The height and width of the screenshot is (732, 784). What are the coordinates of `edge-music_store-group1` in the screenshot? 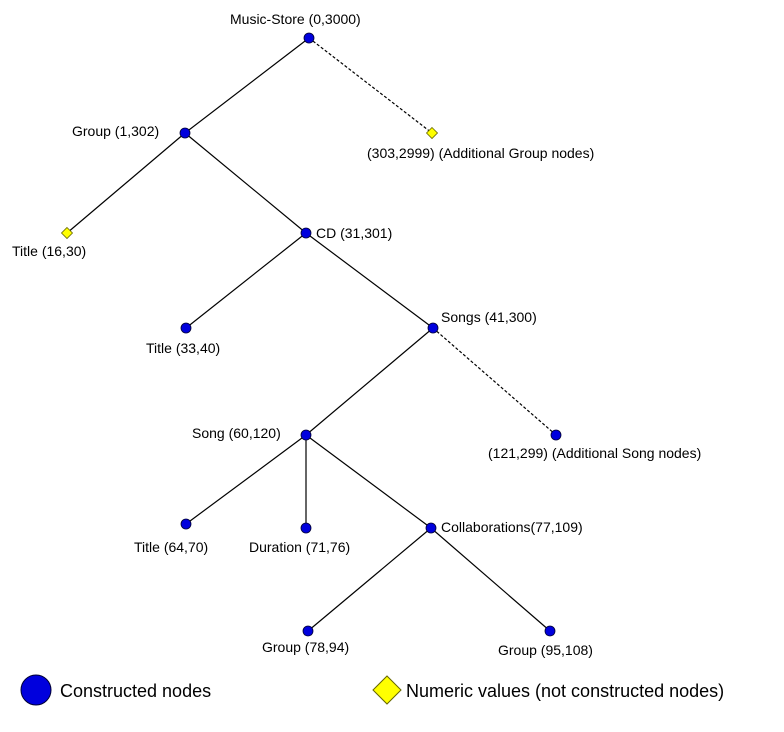 It's located at (247, 85).